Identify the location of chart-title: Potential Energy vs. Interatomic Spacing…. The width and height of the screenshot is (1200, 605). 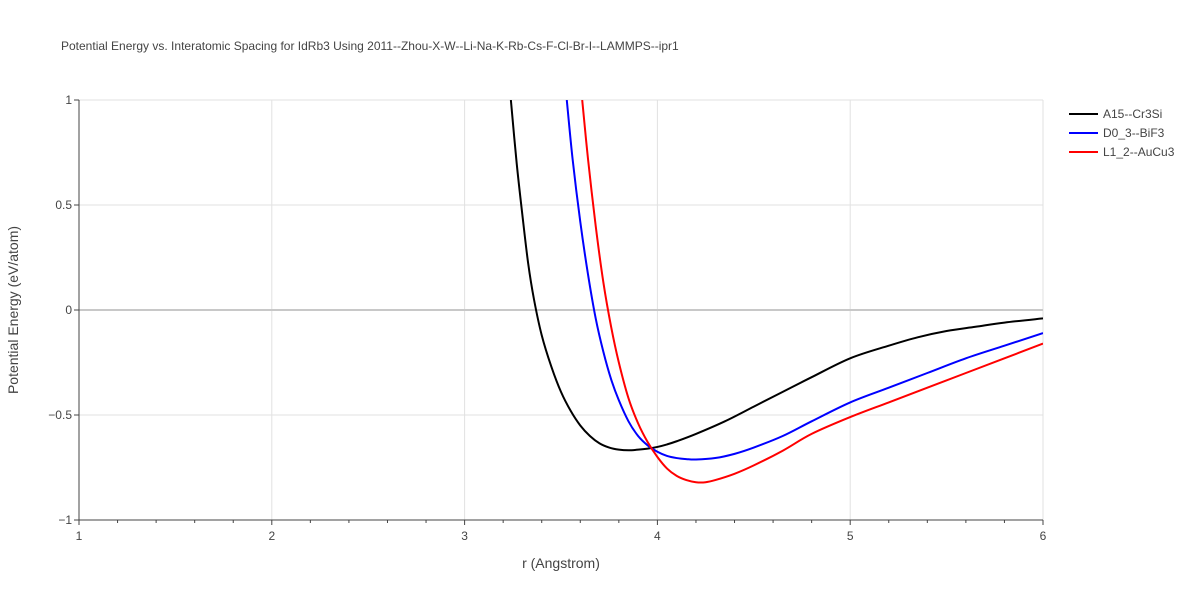
(370, 46).